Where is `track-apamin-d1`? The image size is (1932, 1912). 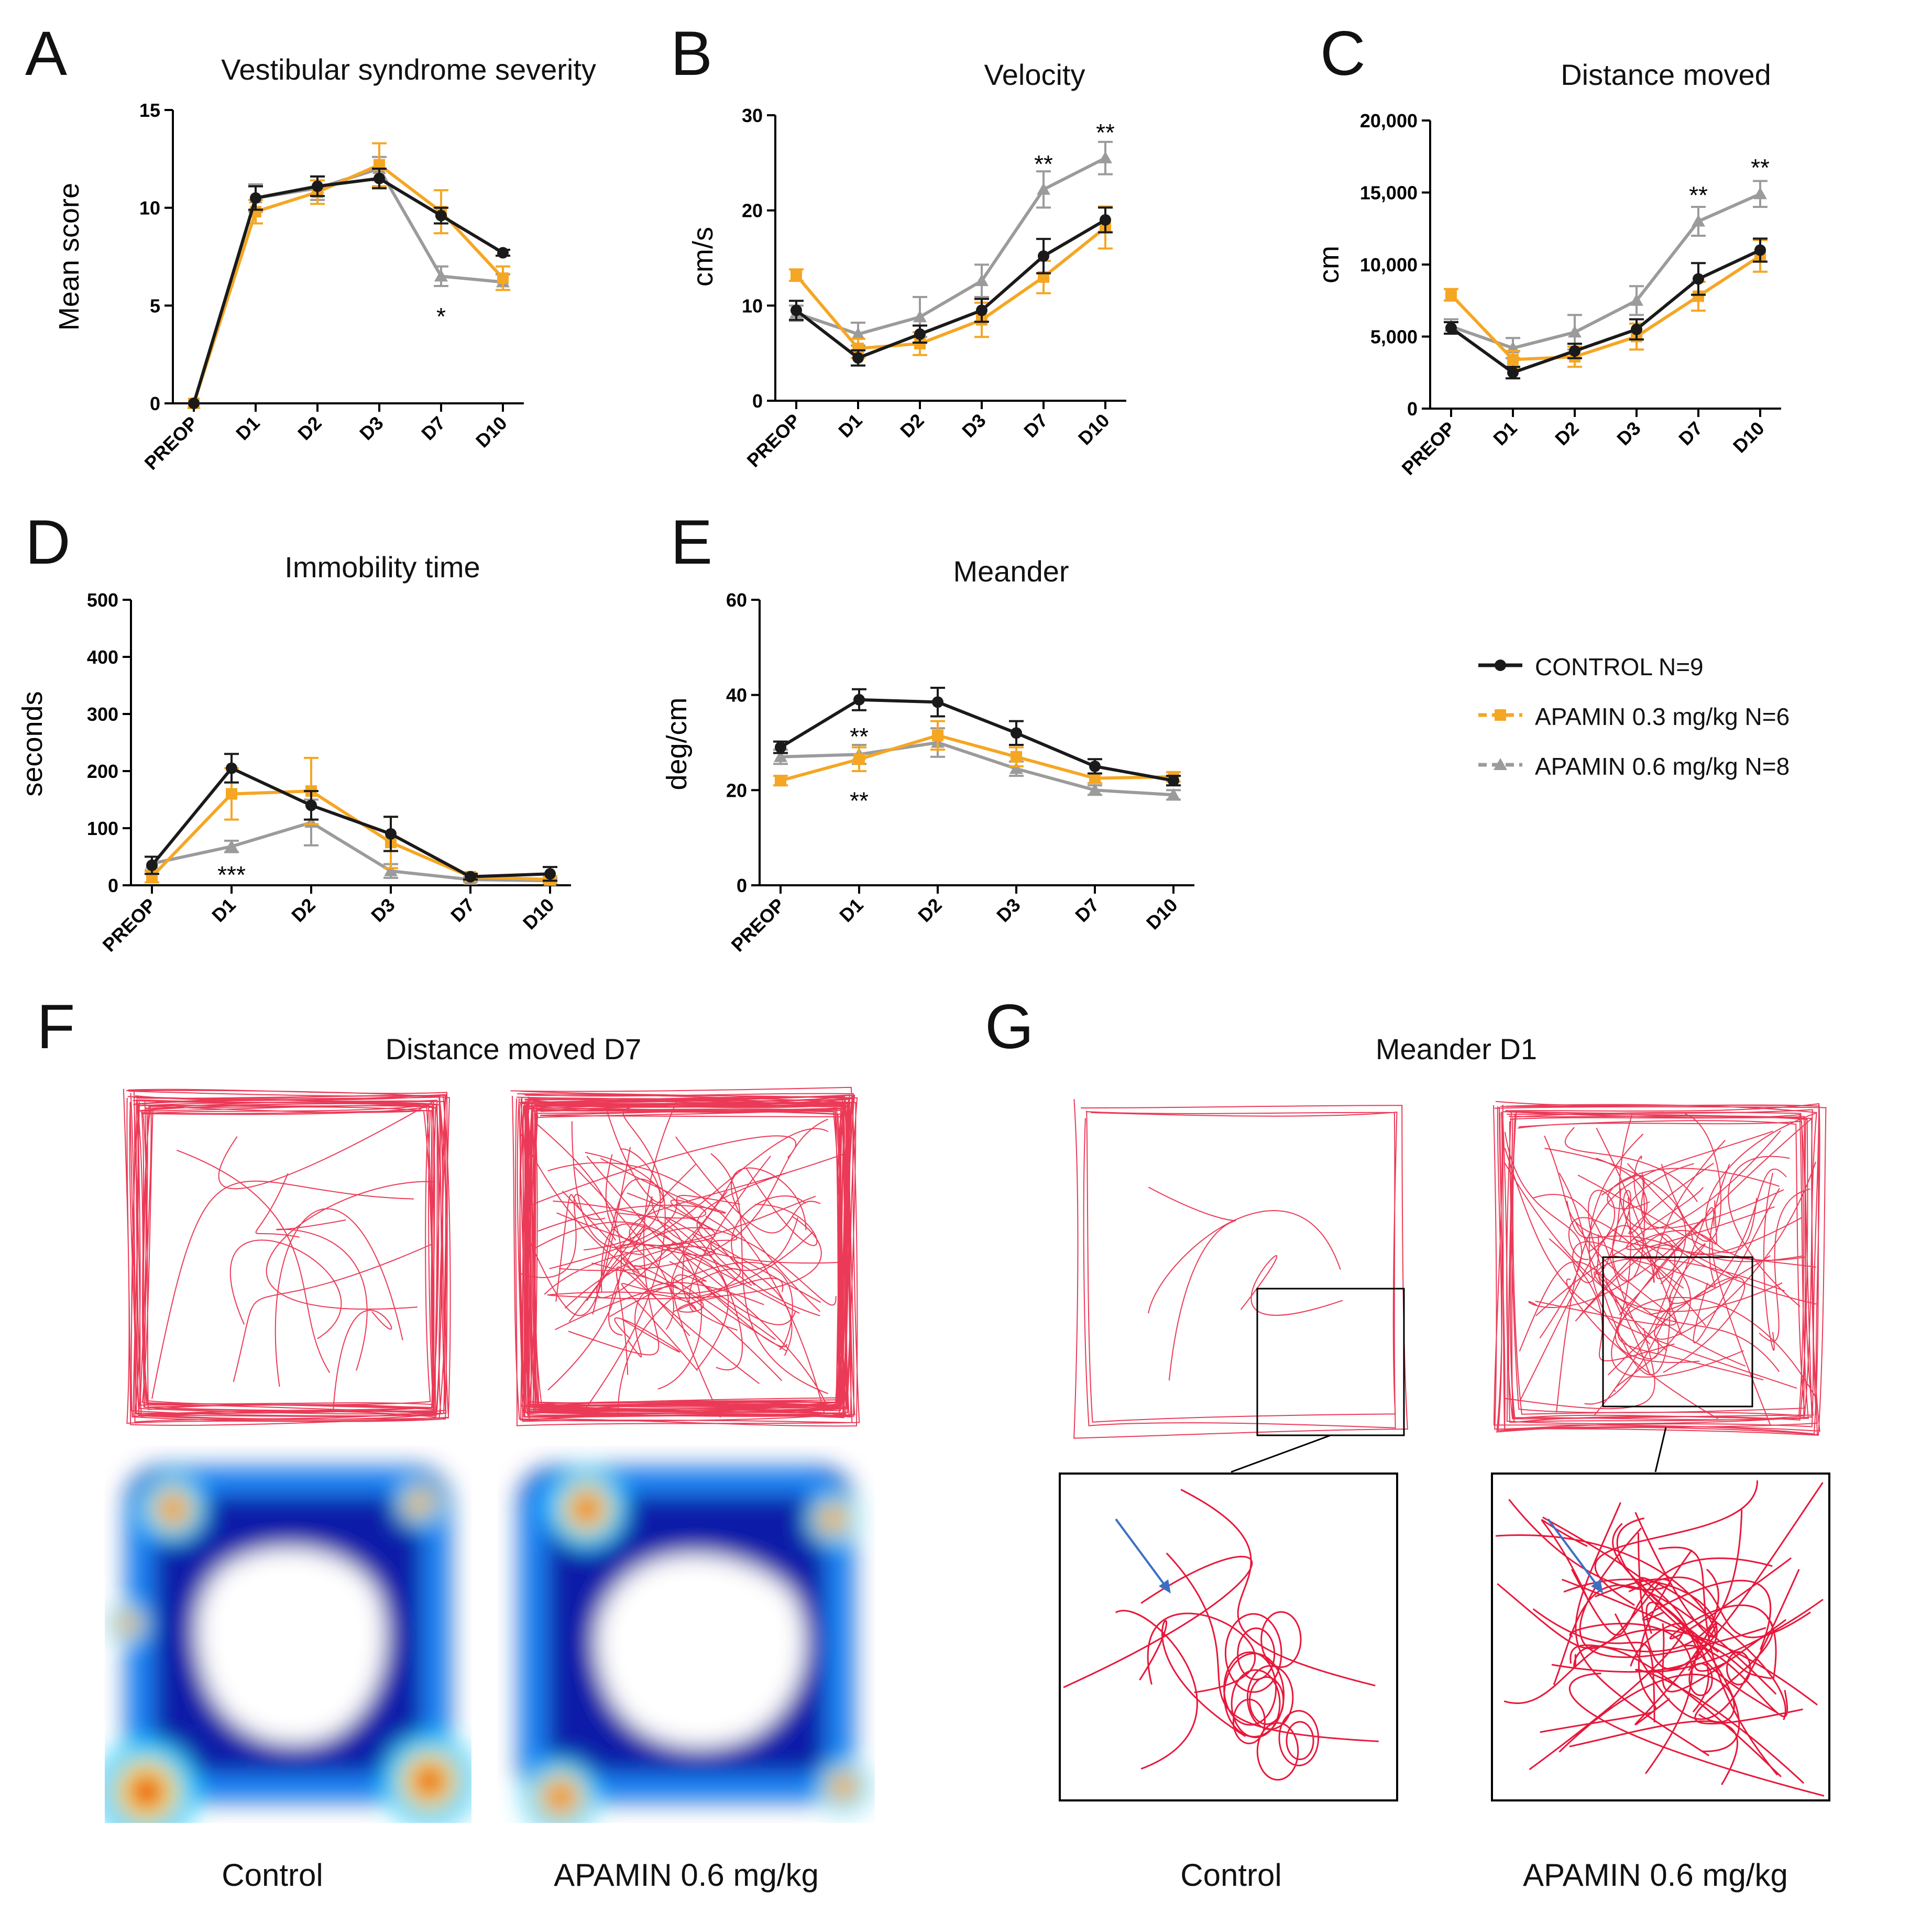
track-apamin-d1 is located at coordinates (1659, 1269).